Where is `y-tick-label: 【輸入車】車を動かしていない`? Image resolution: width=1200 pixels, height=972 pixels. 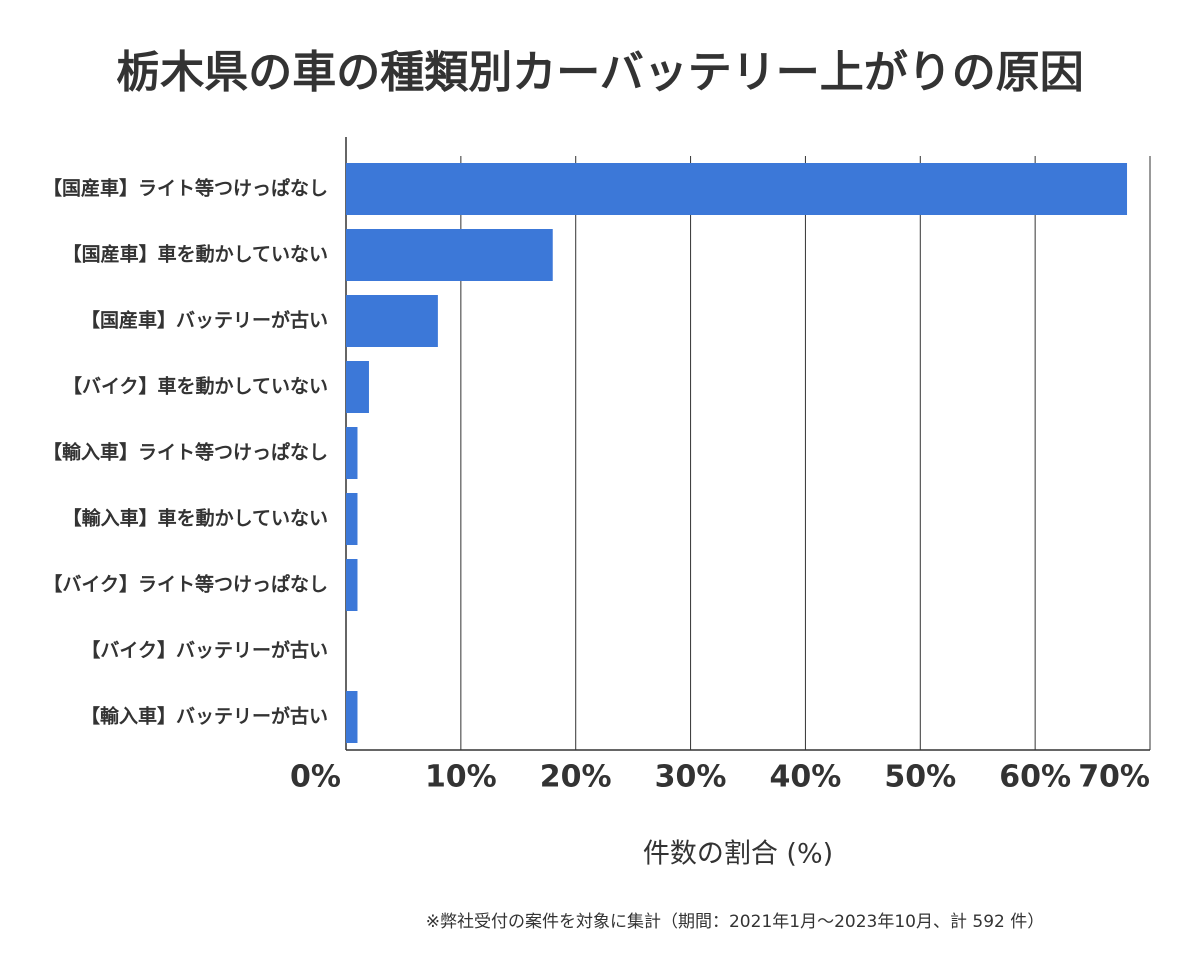 y-tick-label: 【輸入車】車を動かしていない is located at coordinates (195, 518).